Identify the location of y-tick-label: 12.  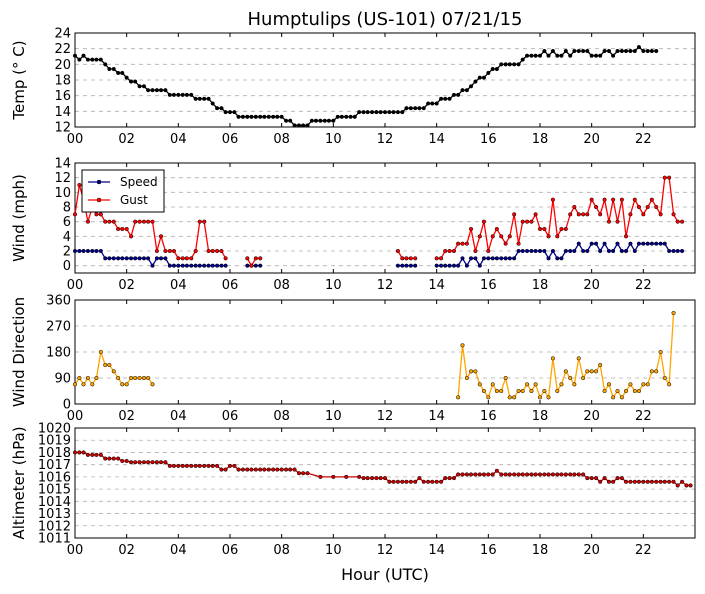
(62, 128).